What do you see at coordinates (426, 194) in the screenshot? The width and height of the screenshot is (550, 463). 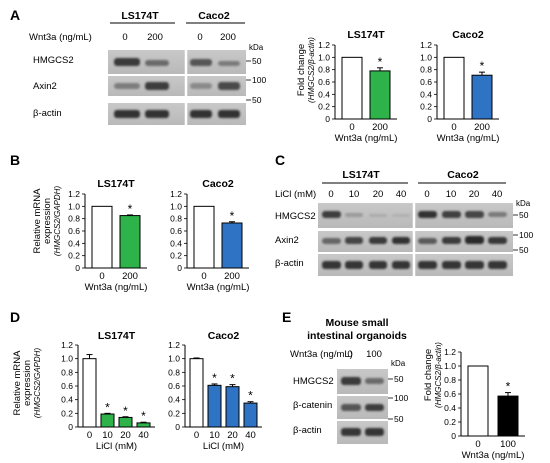 I see `blot-c-lane-5: 0` at bounding box center [426, 194].